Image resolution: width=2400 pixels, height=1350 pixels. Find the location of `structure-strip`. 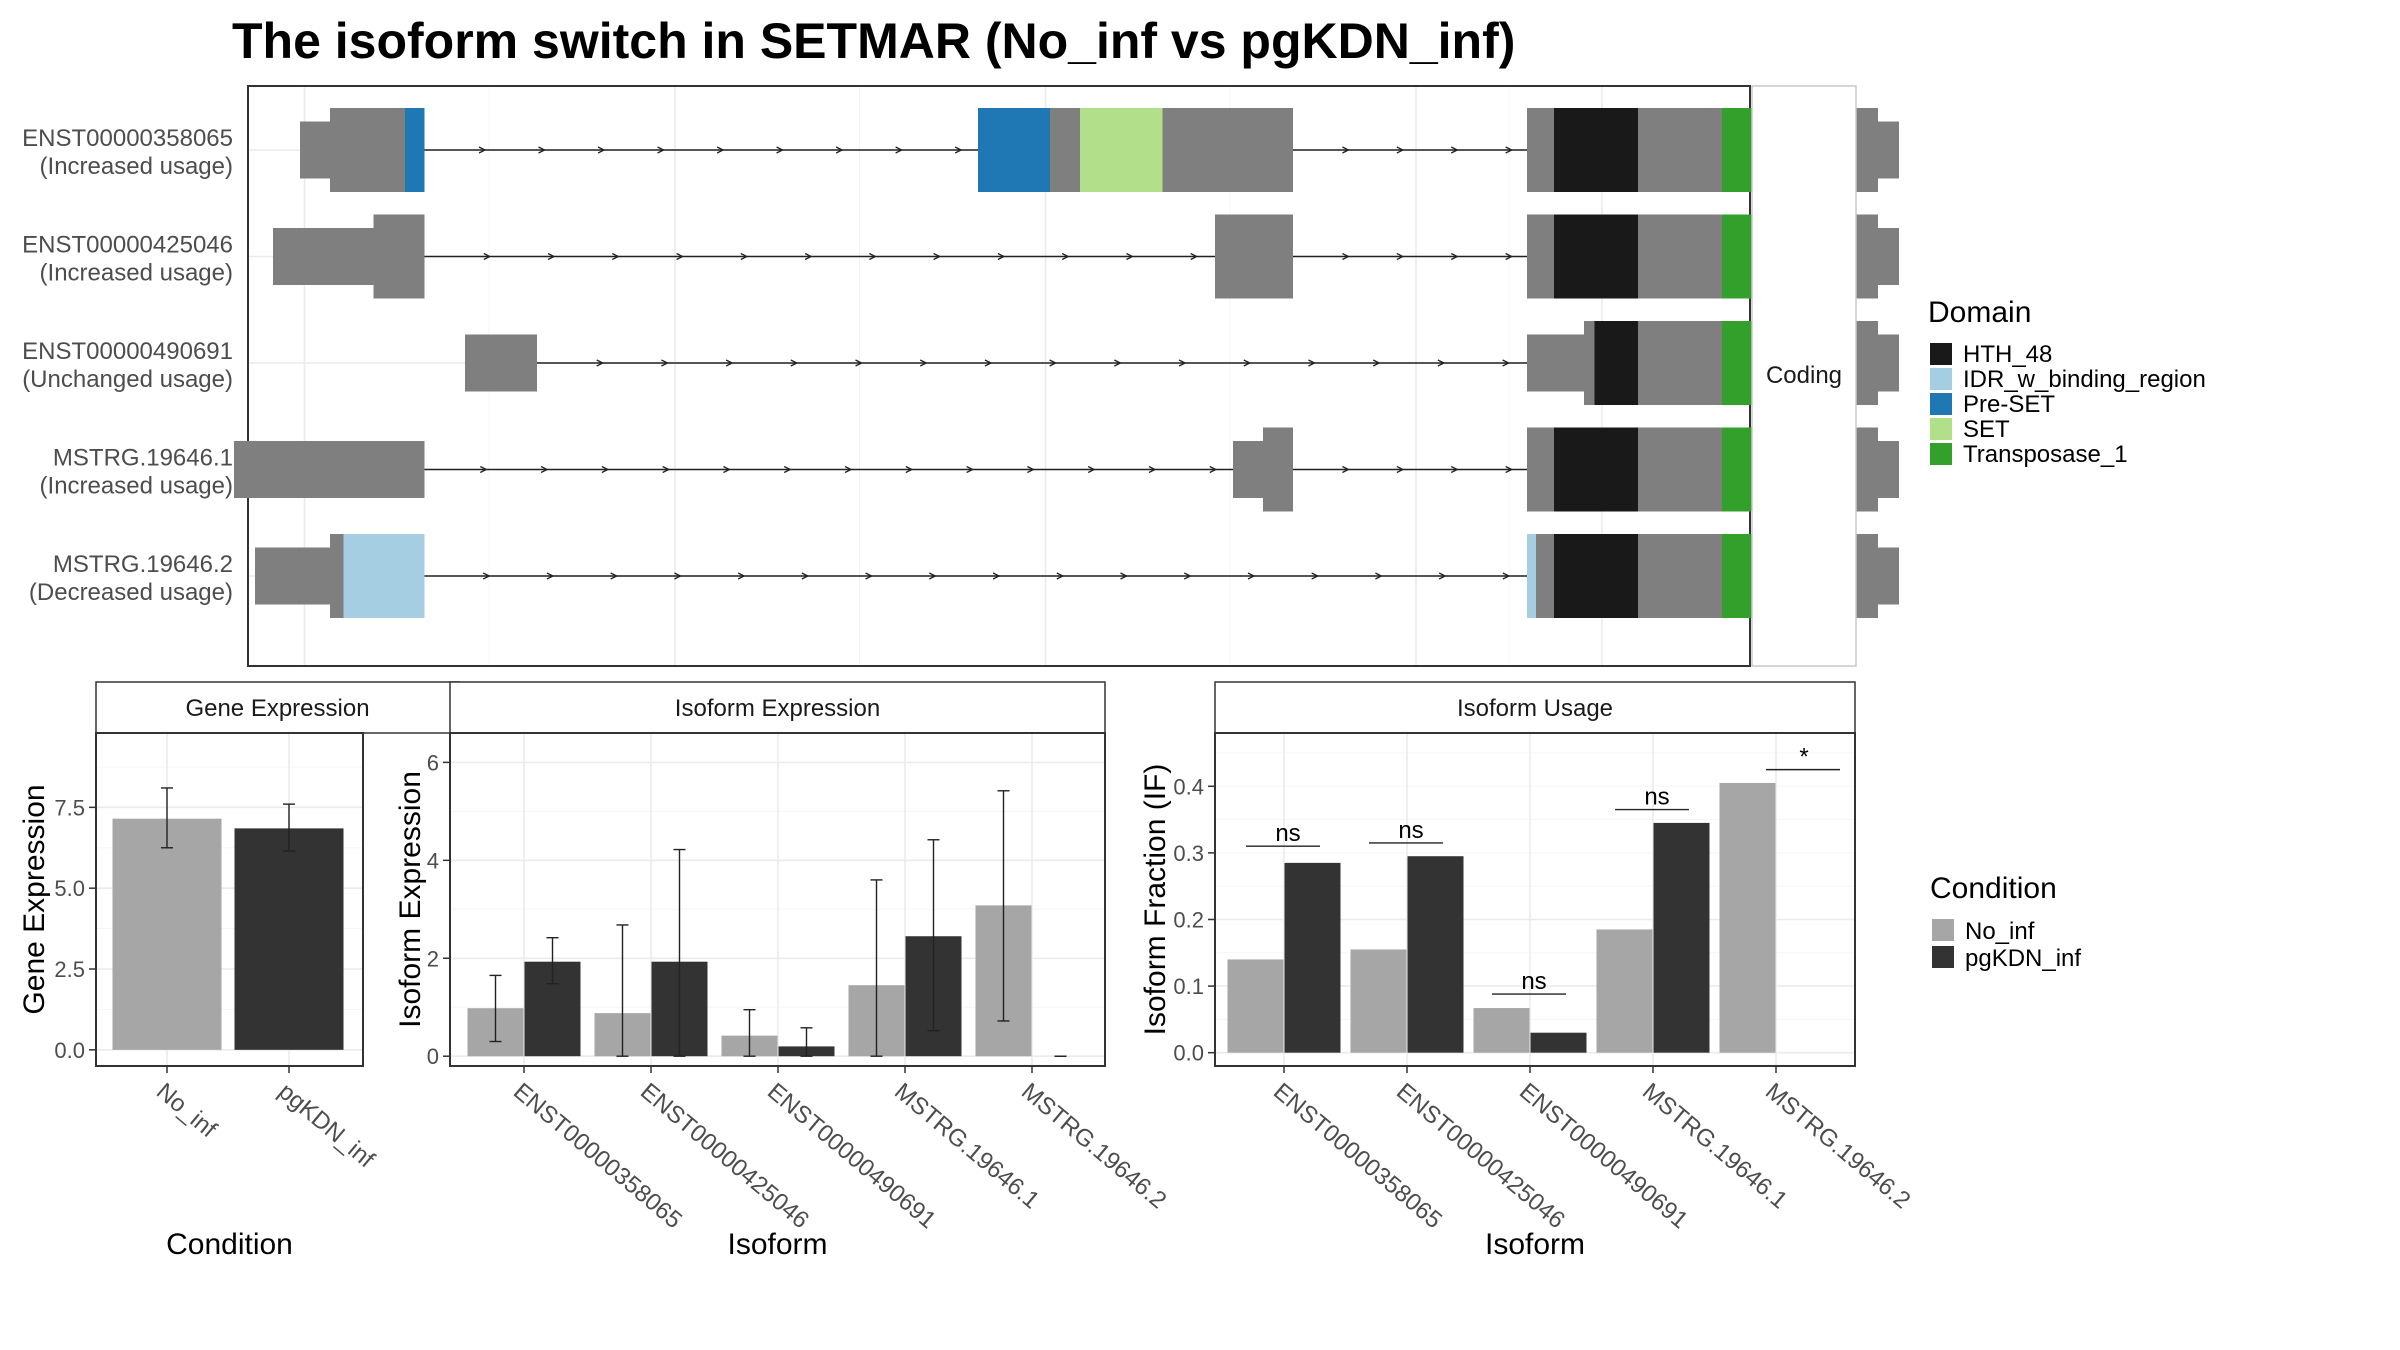

structure-strip is located at coordinates (1804, 376).